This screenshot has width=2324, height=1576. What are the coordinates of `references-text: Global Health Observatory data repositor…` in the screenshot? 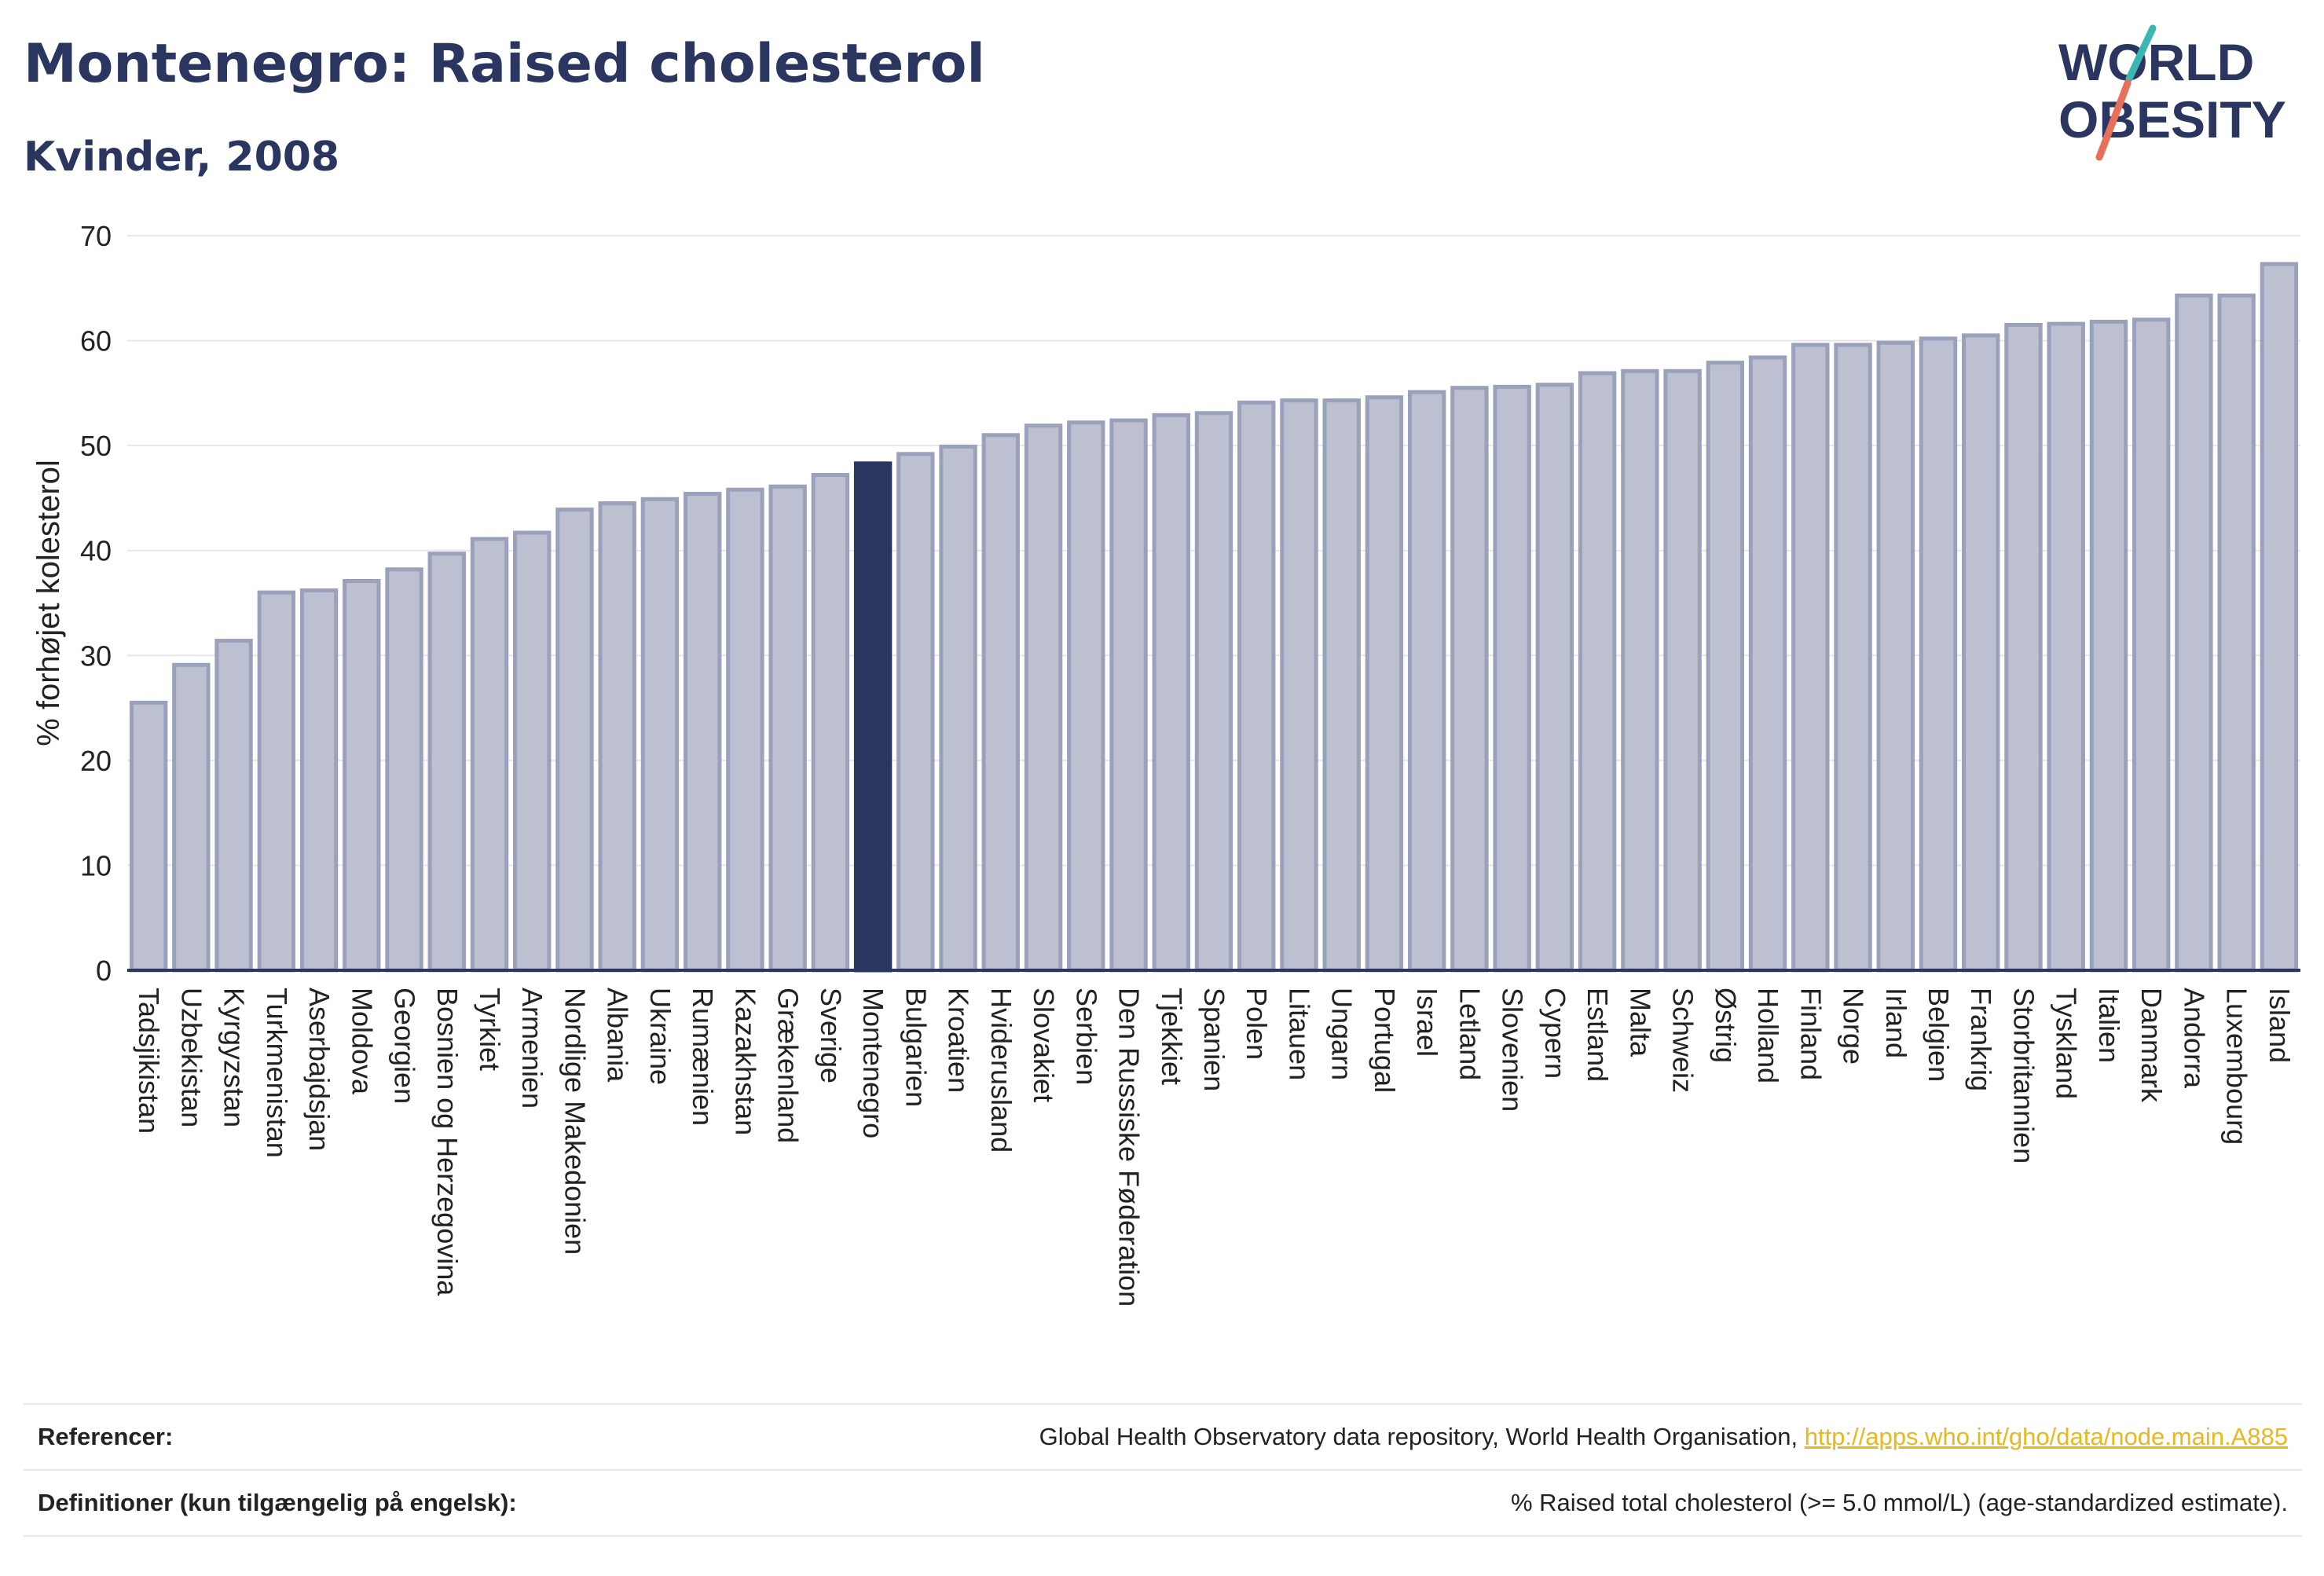 It's located at (1418, 1436).